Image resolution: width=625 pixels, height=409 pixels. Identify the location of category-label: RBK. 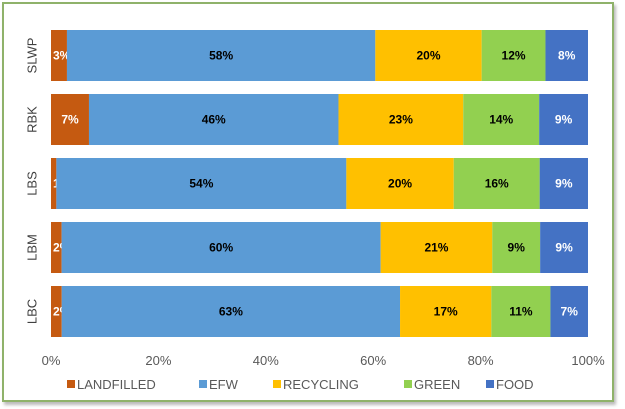
(31, 119).